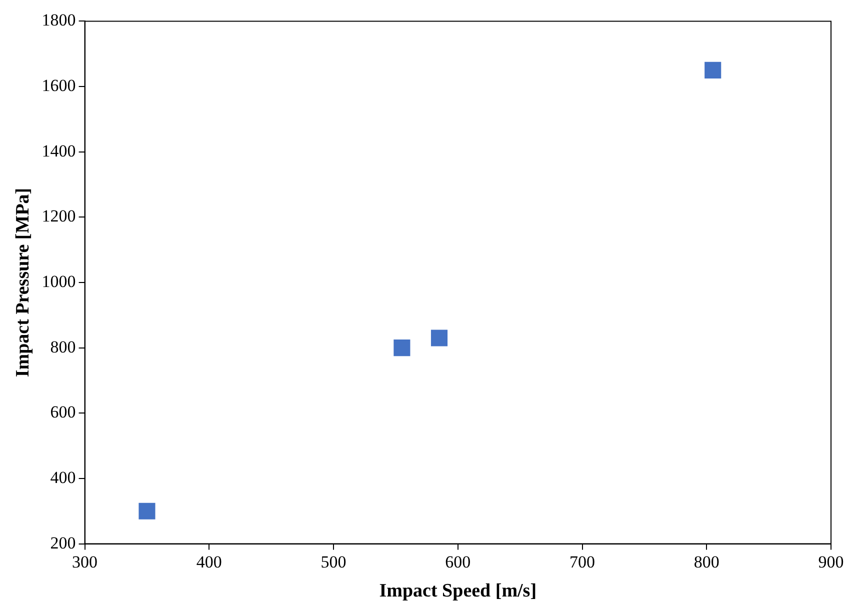  Describe the element at coordinates (85, 562) in the screenshot. I see `x-tick-label: 300` at that location.